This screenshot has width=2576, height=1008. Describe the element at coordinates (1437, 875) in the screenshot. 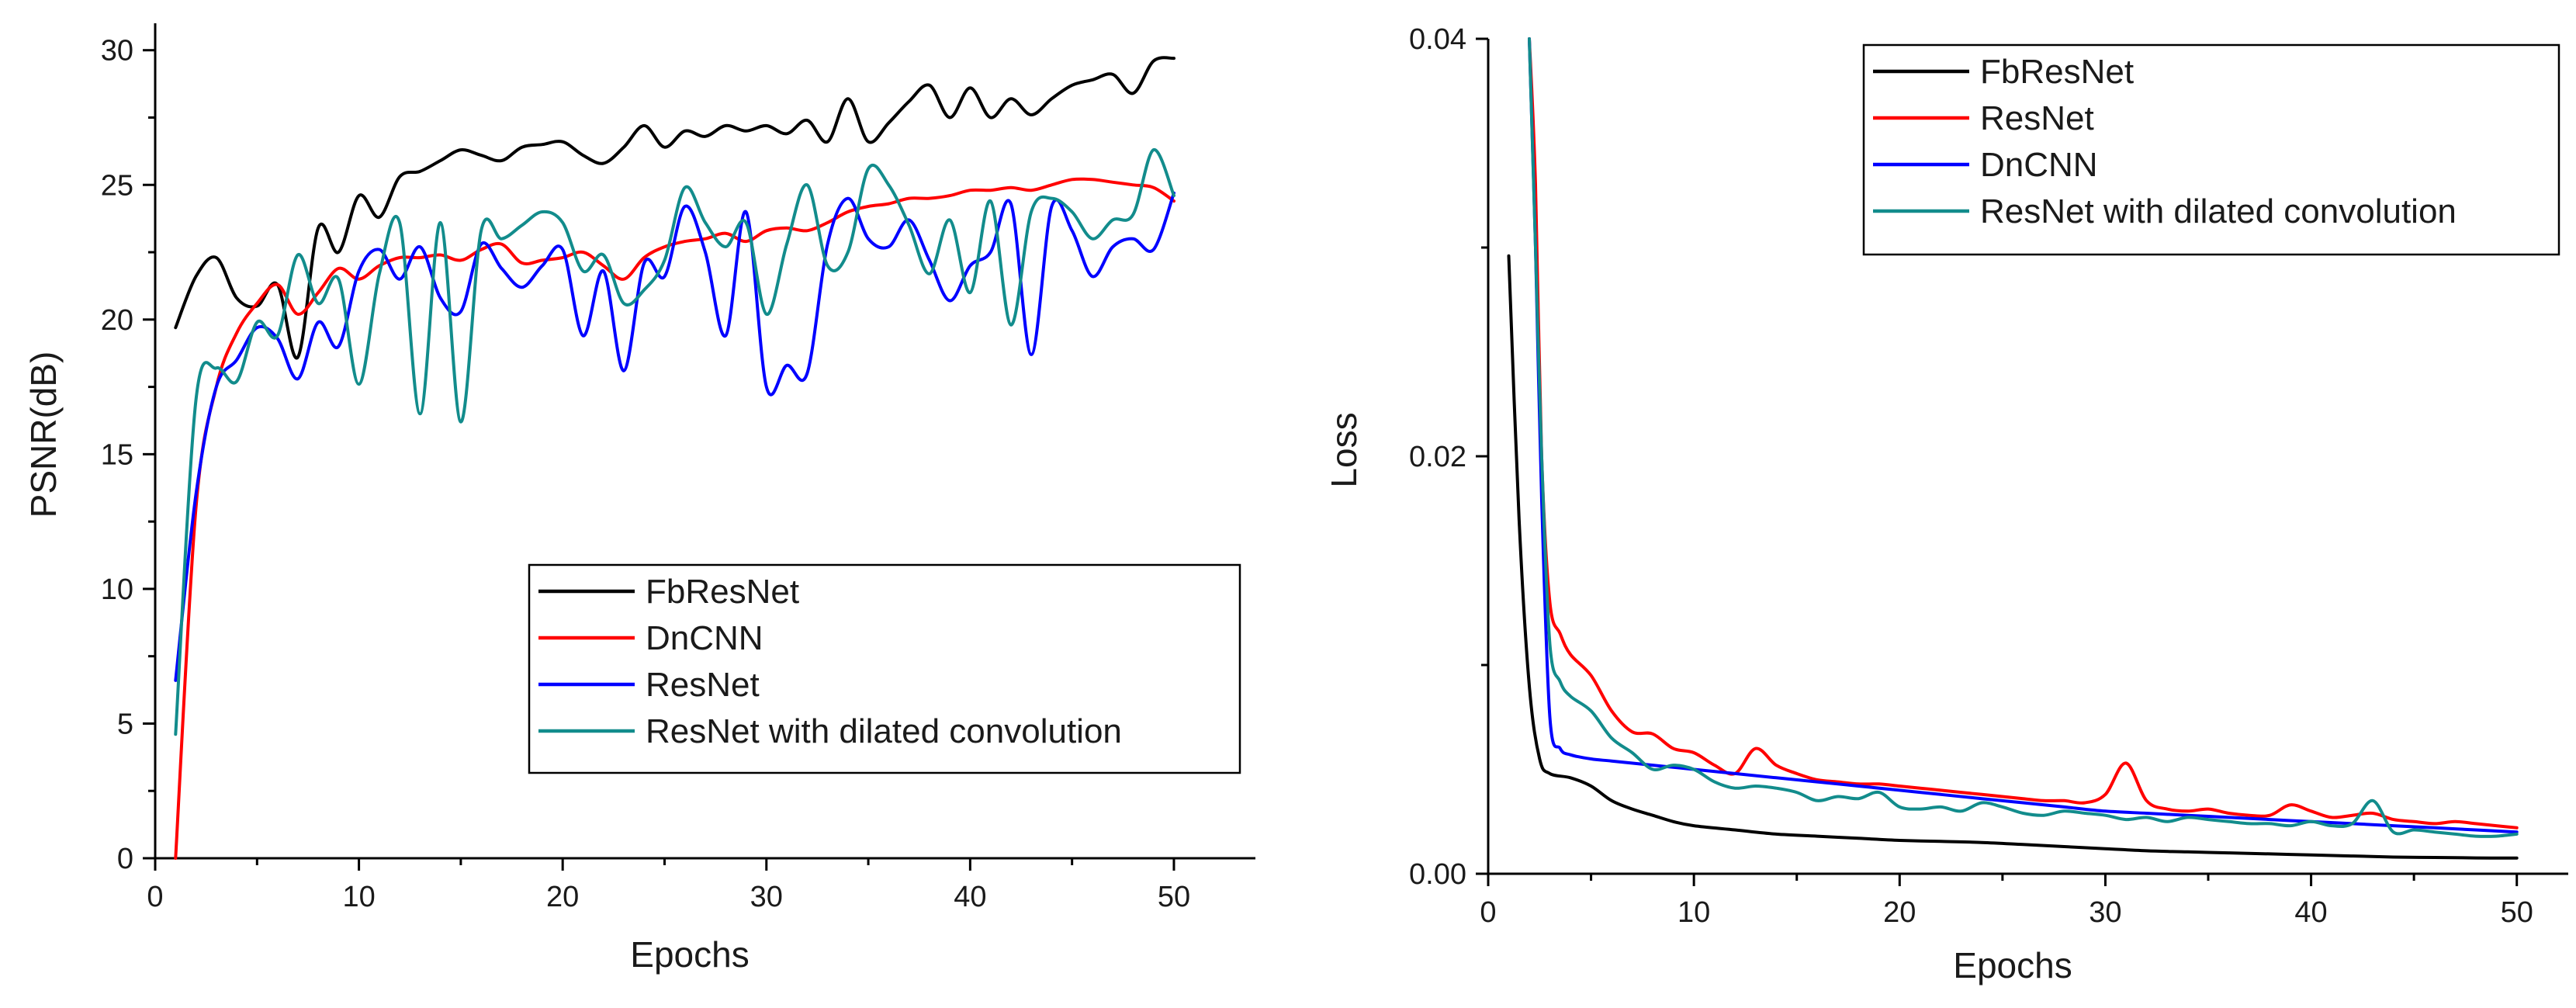

I see `y-tick-label: 0.00` at that location.